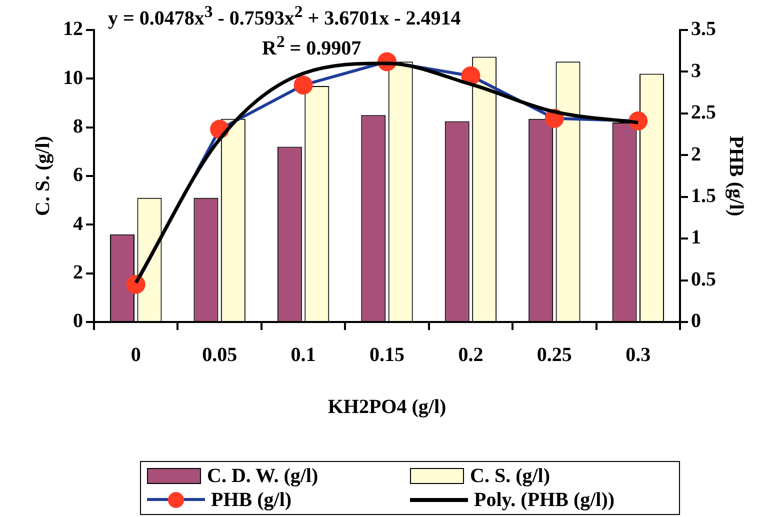 This screenshot has height=517, width=771. Describe the element at coordinates (696, 71) in the screenshot. I see `y2-tick-label: 3` at that location.